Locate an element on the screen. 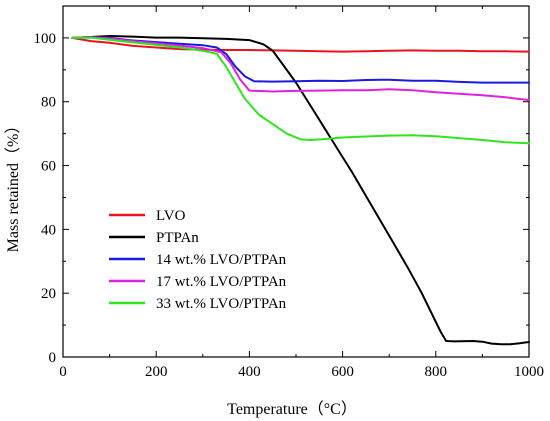  x-axis-label: Temperature（°C） is located at coordinates (292, 409).